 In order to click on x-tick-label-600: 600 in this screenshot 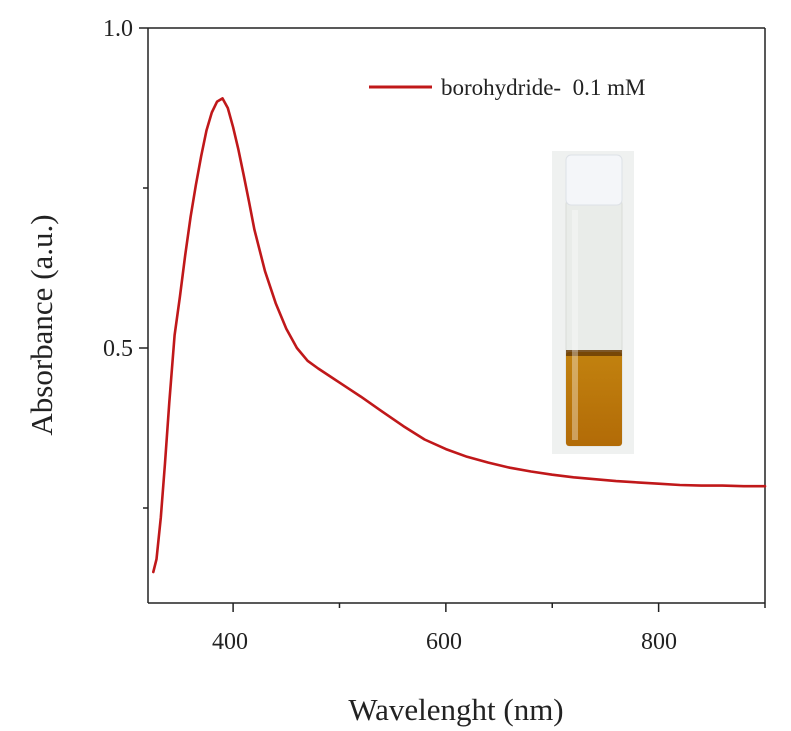, I will do `click(444, 642)`.